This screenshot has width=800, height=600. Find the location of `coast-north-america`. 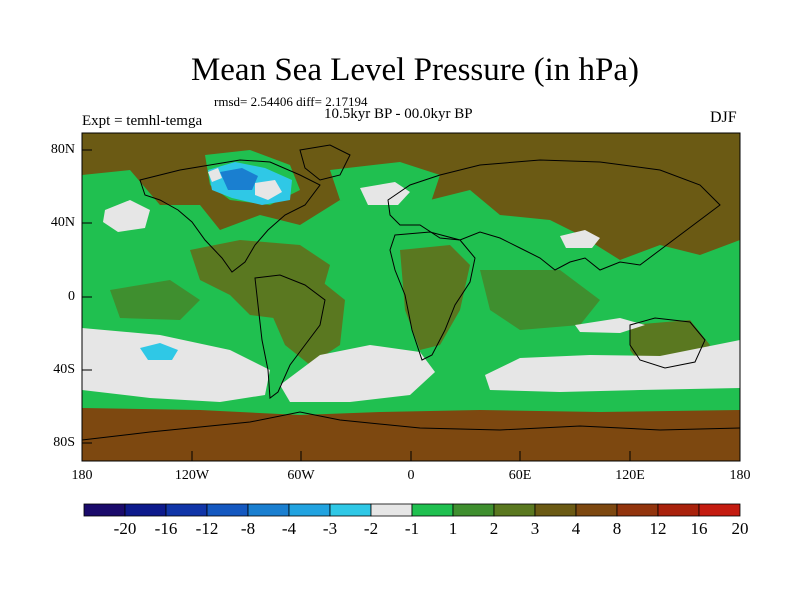

coast-north-america is located at coordinates (230, 216).